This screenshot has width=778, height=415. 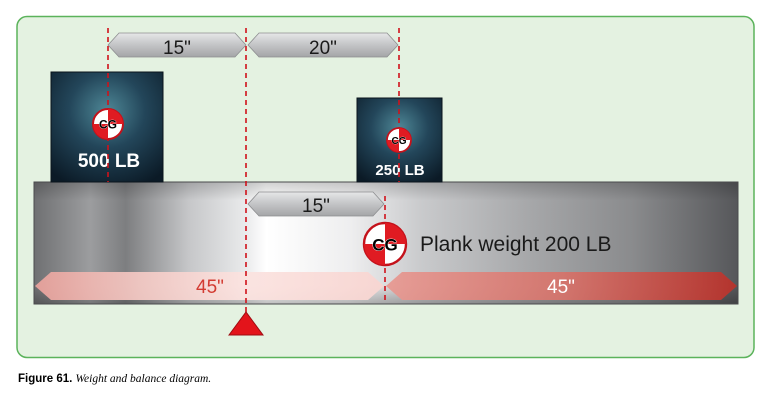 I want to click on figure-caption: Figure 61. Weight and balance diagram., so click(x=114, y=379).